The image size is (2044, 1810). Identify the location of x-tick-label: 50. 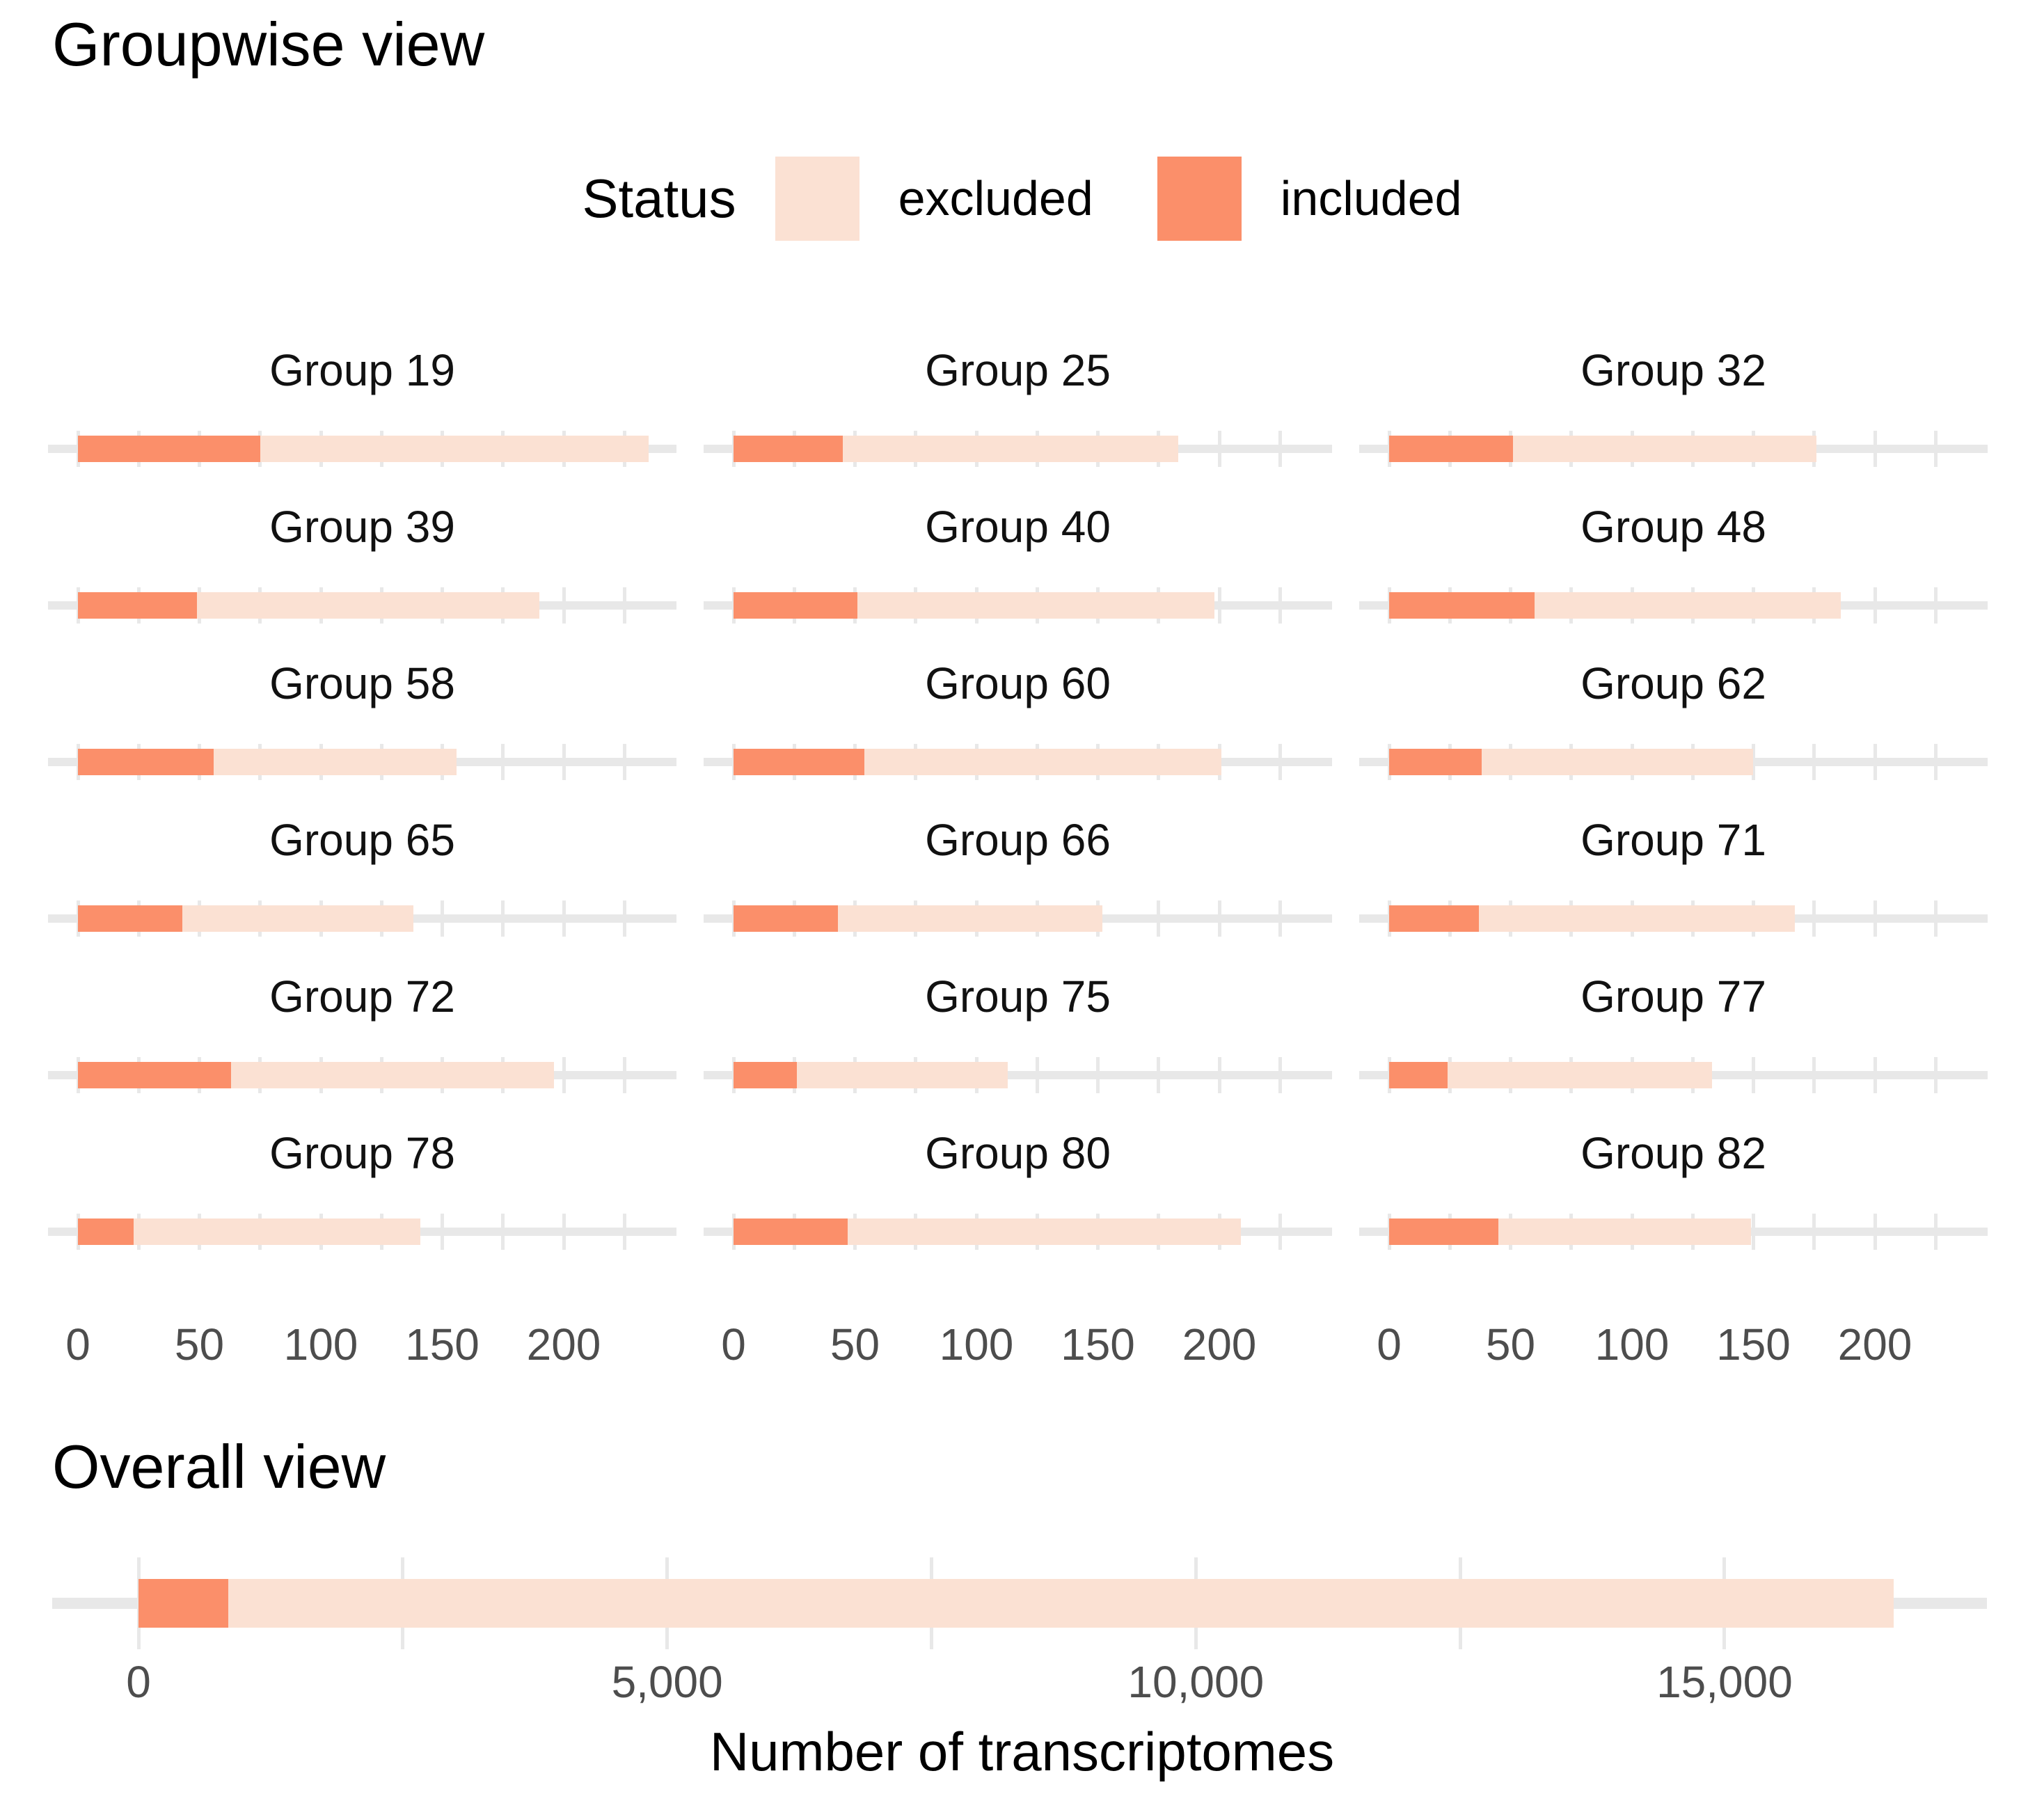
(1510, 1344).